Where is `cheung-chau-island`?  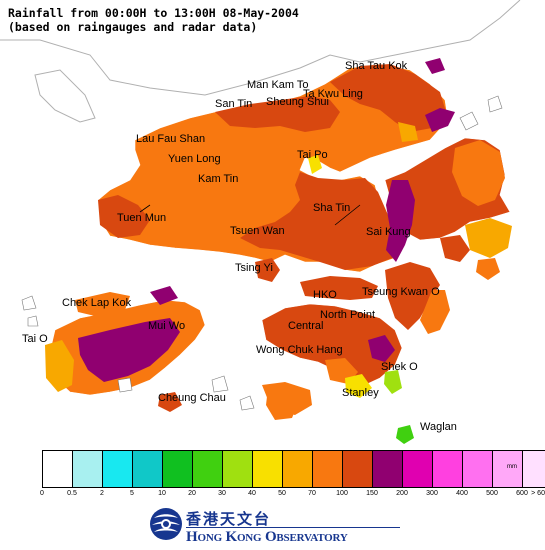 cheung-chau-island is located at coordinates (170, 402).